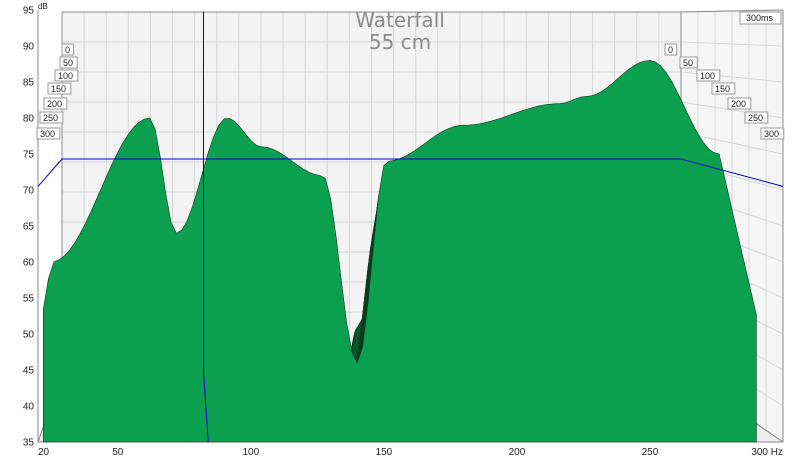  What do you see at coordinates (43, 6) in the screenshot?
I see `y-axis-unit: dB` at bounding box center [43, 6].